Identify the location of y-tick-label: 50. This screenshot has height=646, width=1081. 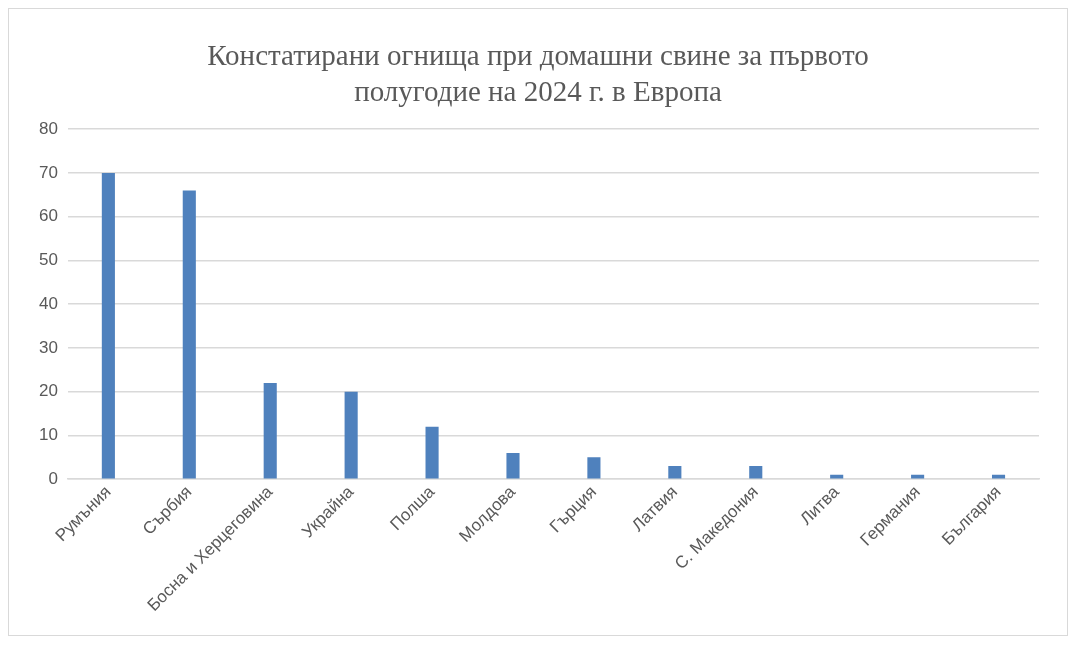
(48, 260).